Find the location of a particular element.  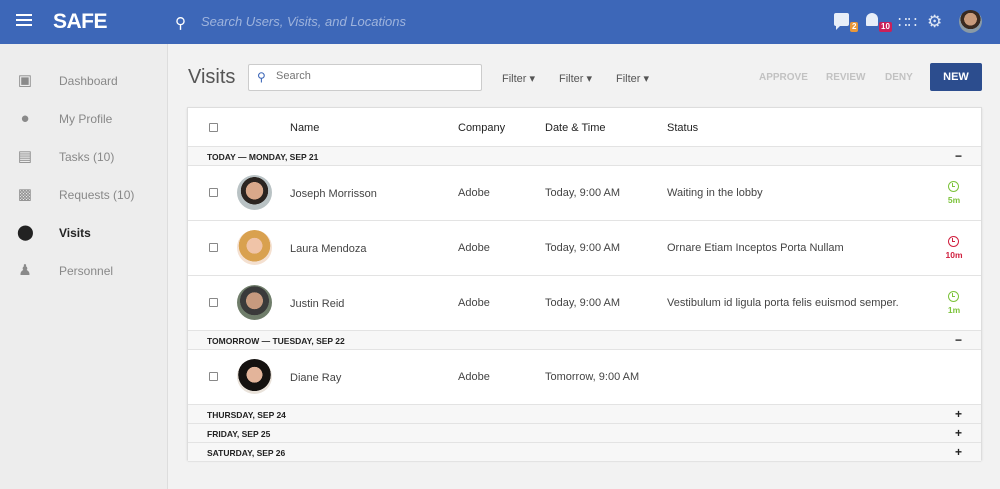

location-pin-icon: ⬤ is located at coordinates (25, 232).